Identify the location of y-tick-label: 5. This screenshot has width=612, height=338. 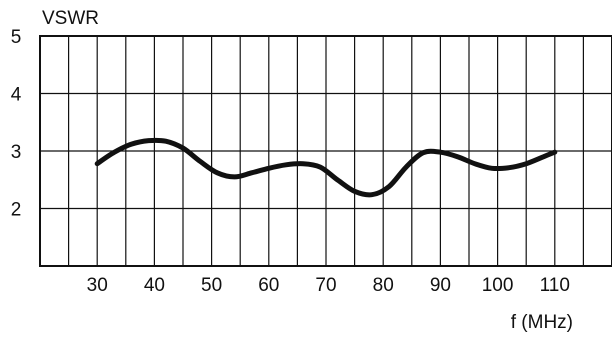
(16, 37).